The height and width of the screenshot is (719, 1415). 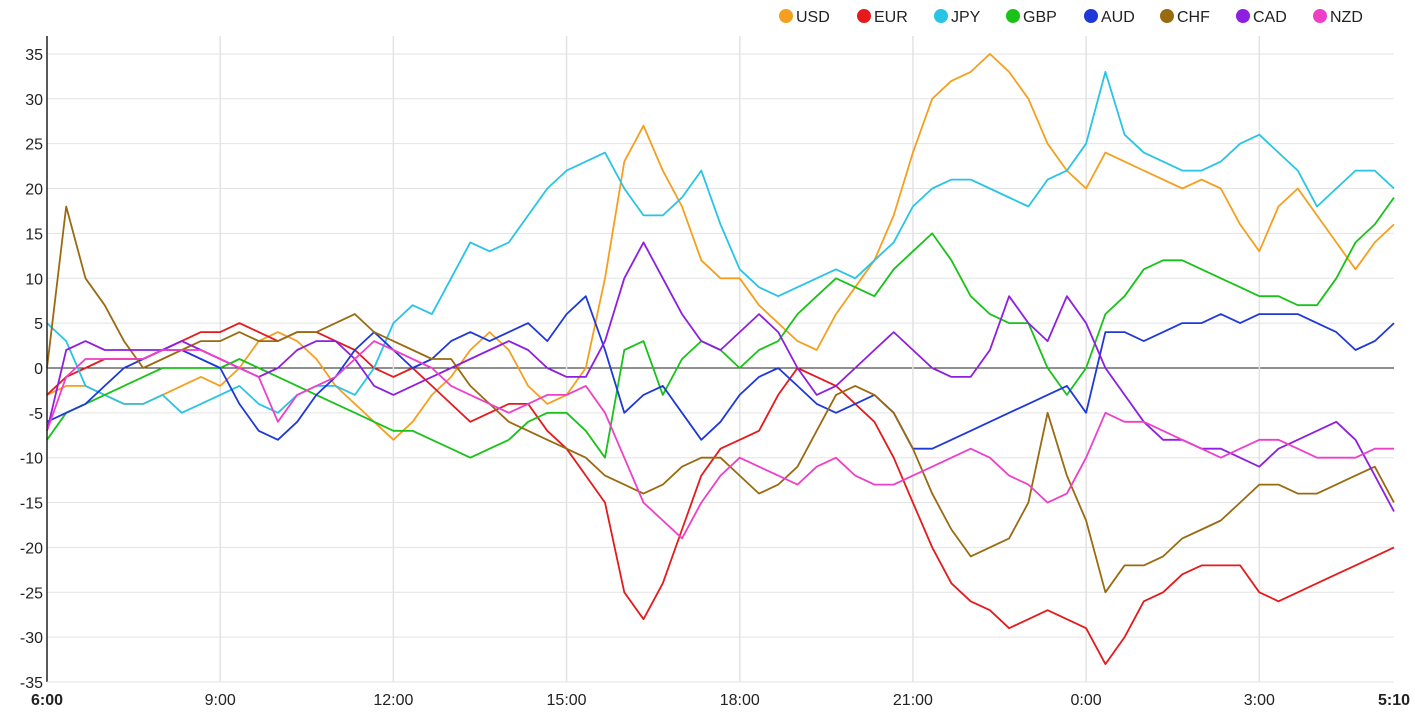 What do you see at coordinates (567, 700) in the screenshot?
I see `x-tick-label: 15:00` at bounding box center [567, 700].